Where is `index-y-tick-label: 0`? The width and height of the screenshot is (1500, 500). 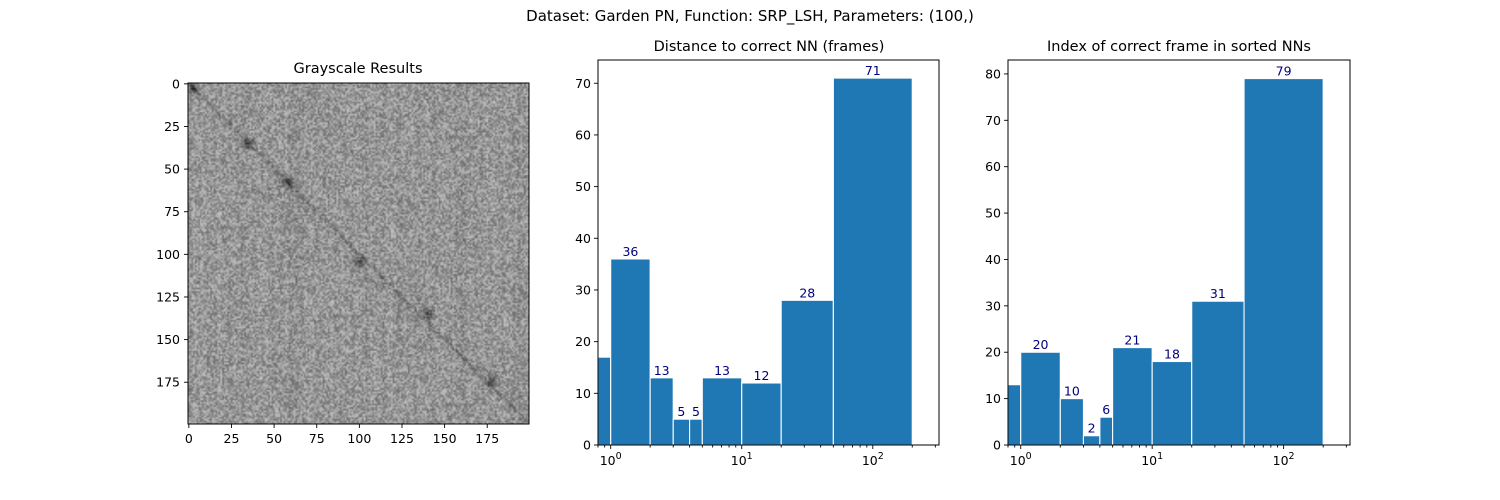 index-y-tick-label: 0 is located at coordinates (997, 445).